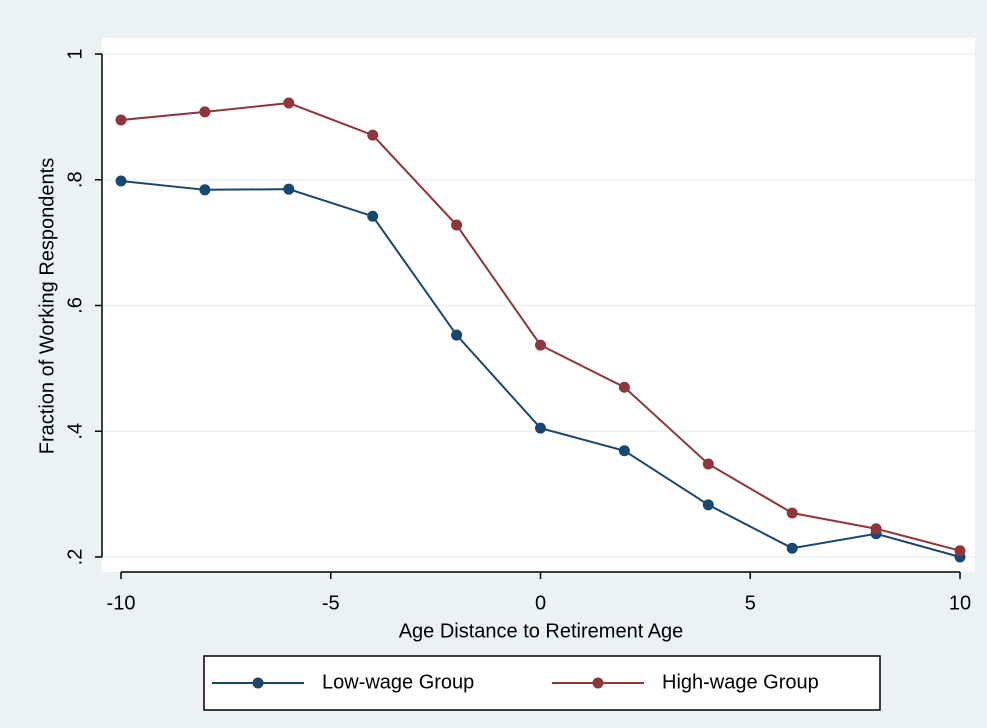  What do you see at coordinates (75, 431) in the screenshot?
I see `y-tick-label: .4` at bounding box center [75, 431].